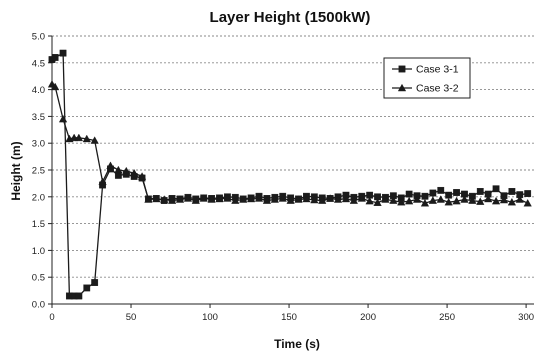 The image size is (546, 357). Describe the element at coordinates (38, 90) in the screenshot. I see `y-tick-label: 4.0` at that location.